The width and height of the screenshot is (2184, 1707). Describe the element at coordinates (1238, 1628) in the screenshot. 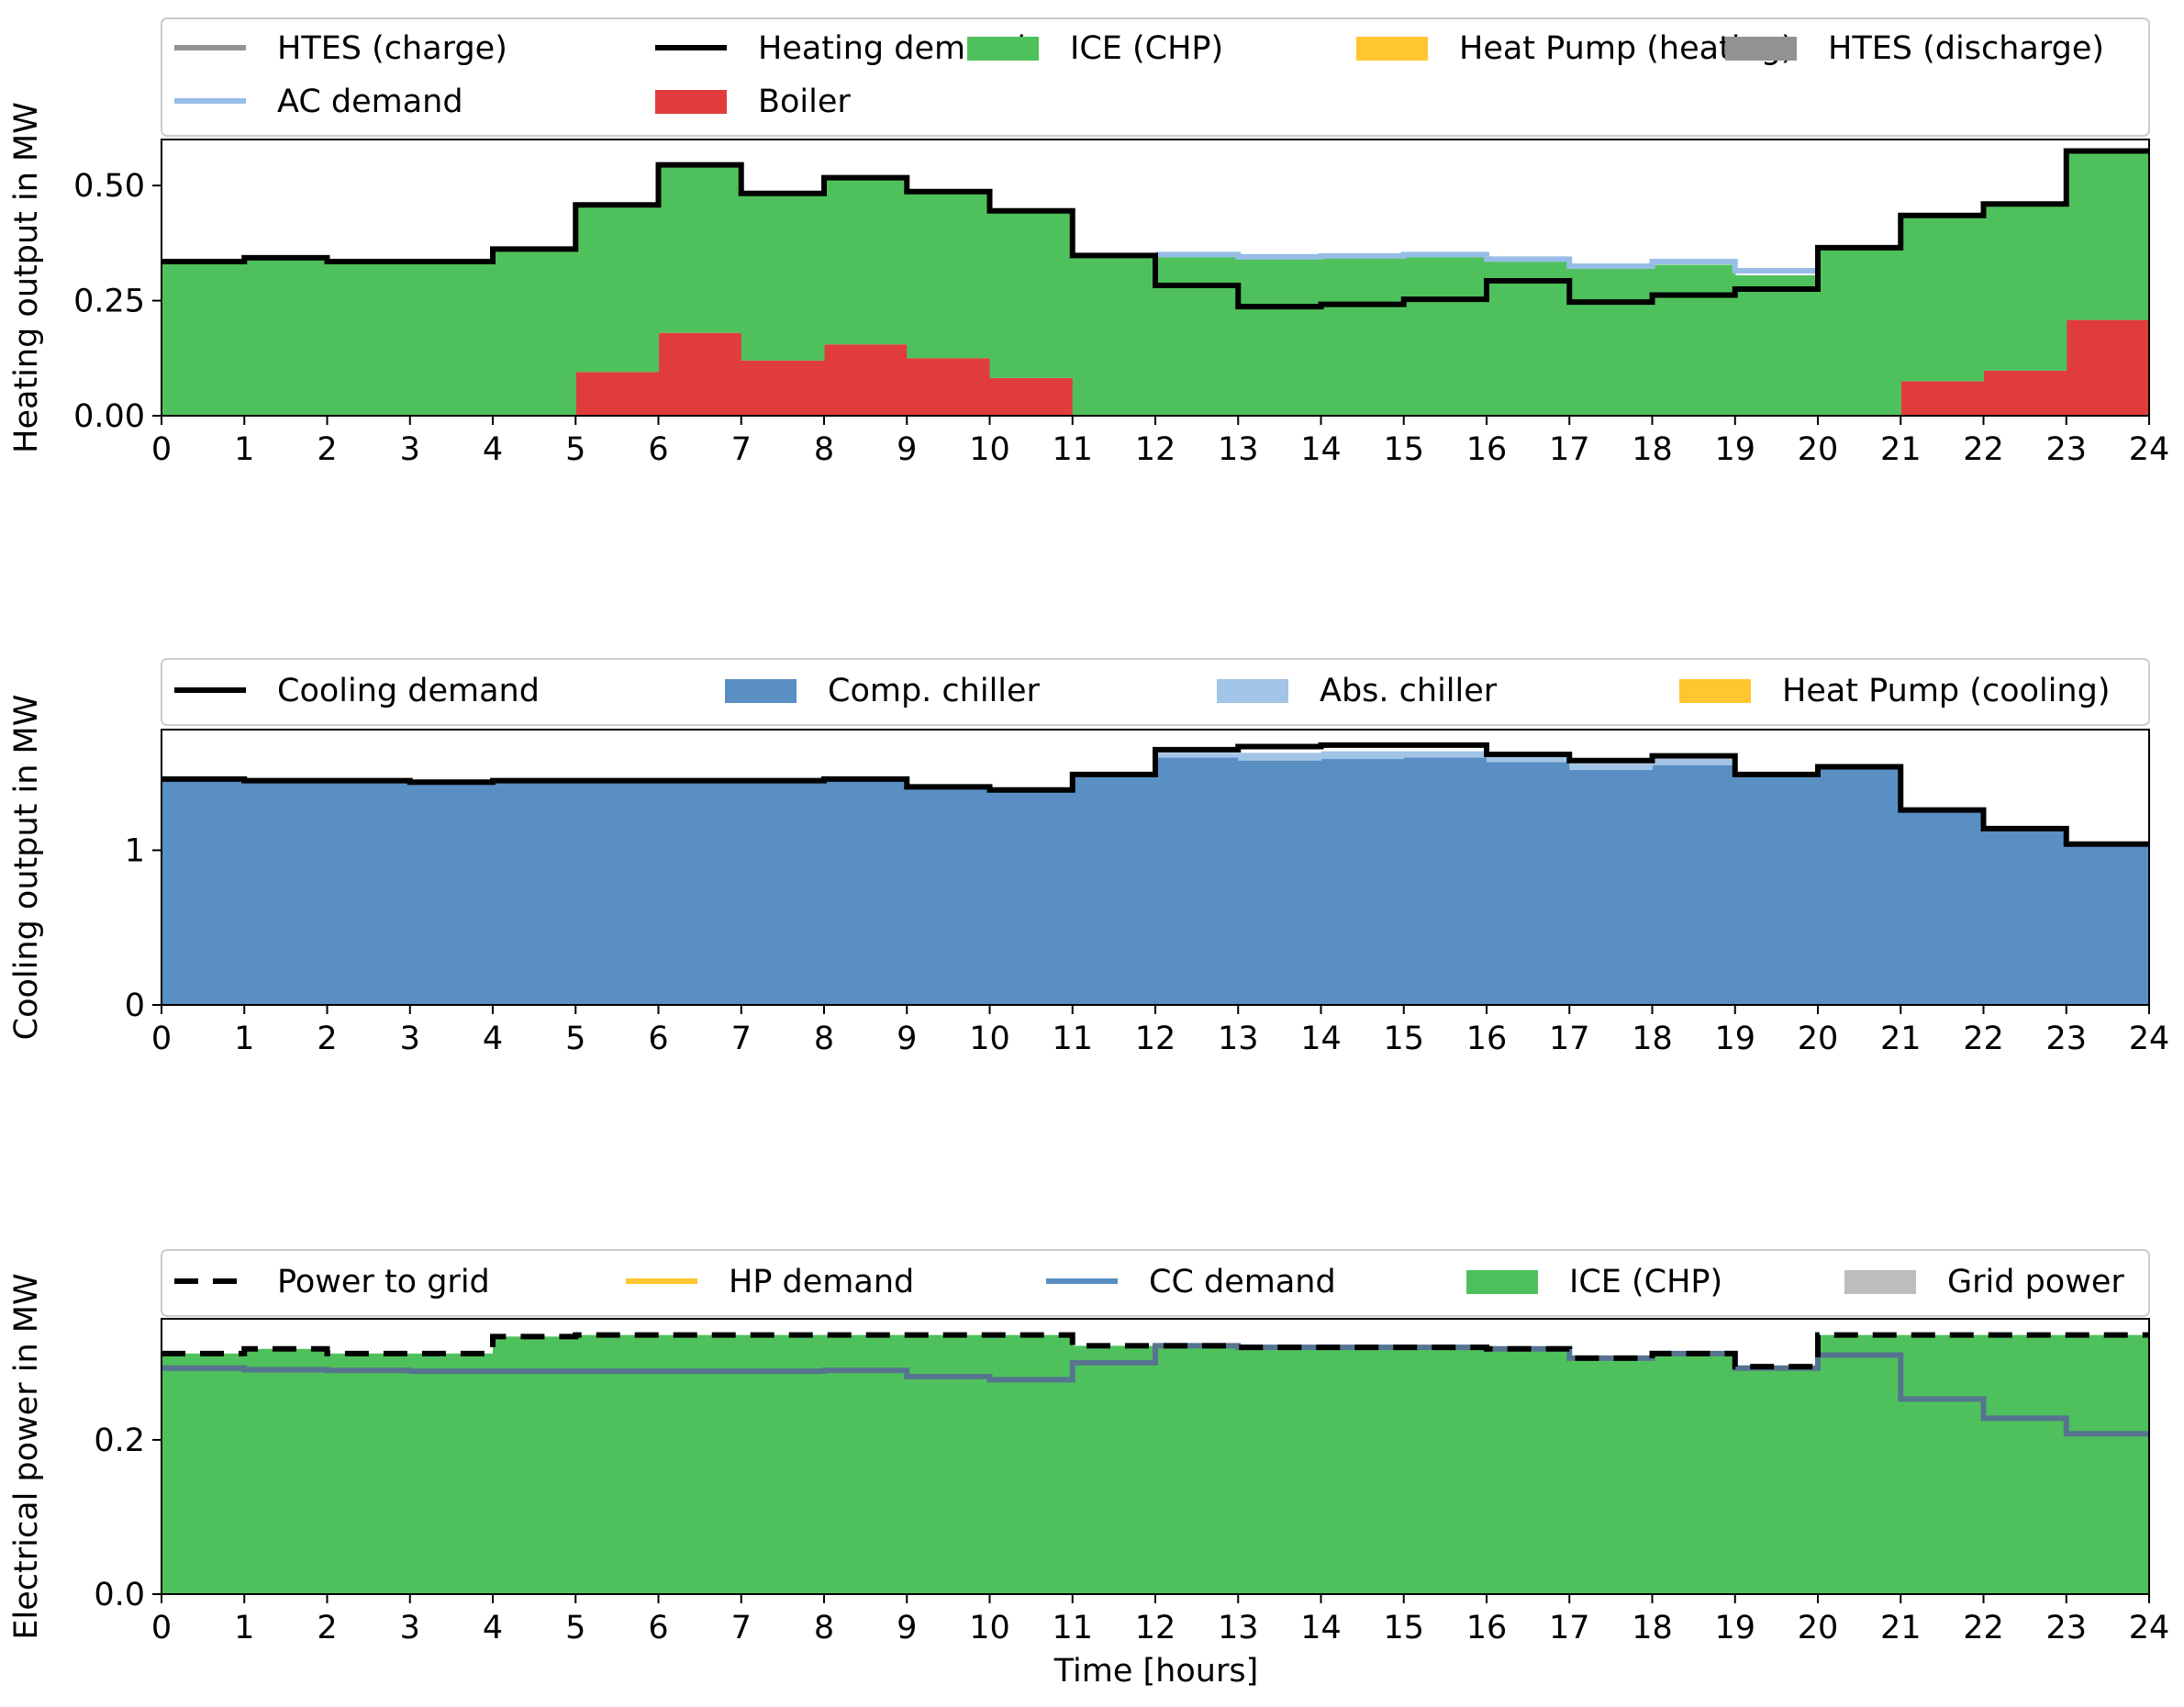

I see `x-tick-label: 13` at that location.